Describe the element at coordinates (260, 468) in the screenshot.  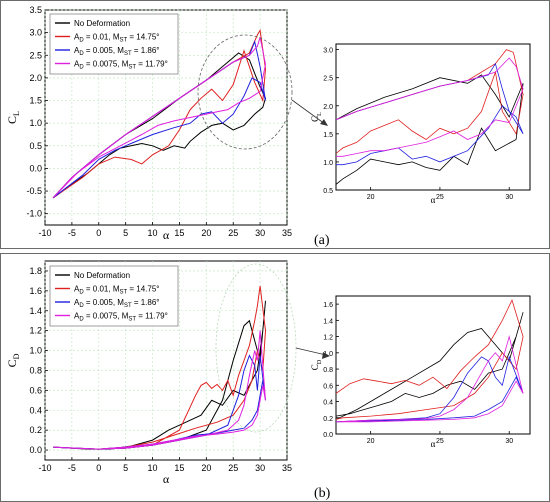
I see `tick-label-x-b-main-8: 30` at that location.